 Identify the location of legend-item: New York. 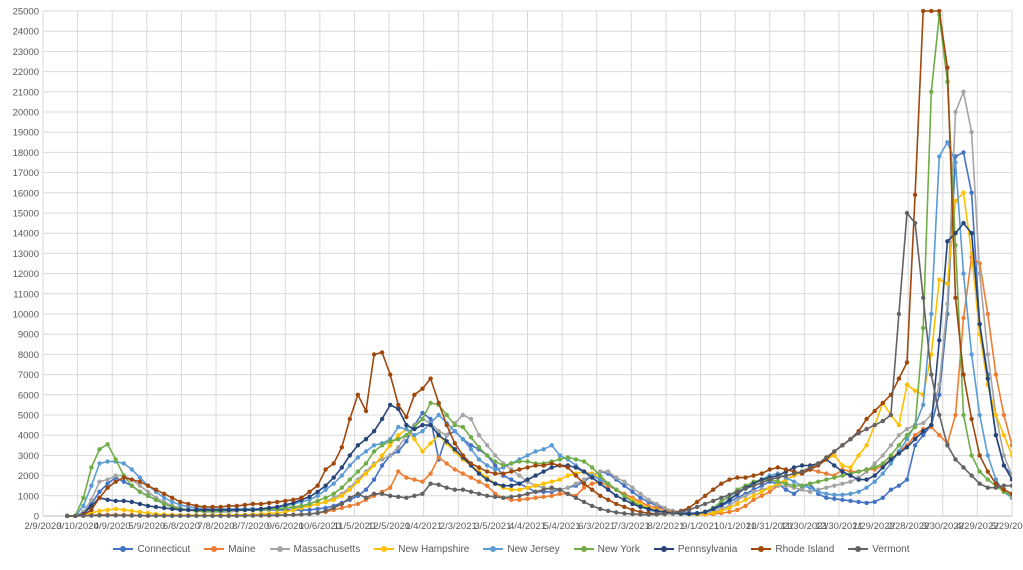
(606, 549).